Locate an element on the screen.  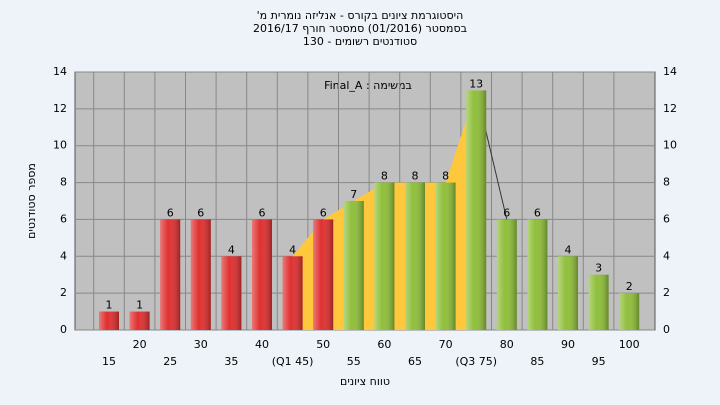
value-label: 3 is located at coordinates (598, 268).